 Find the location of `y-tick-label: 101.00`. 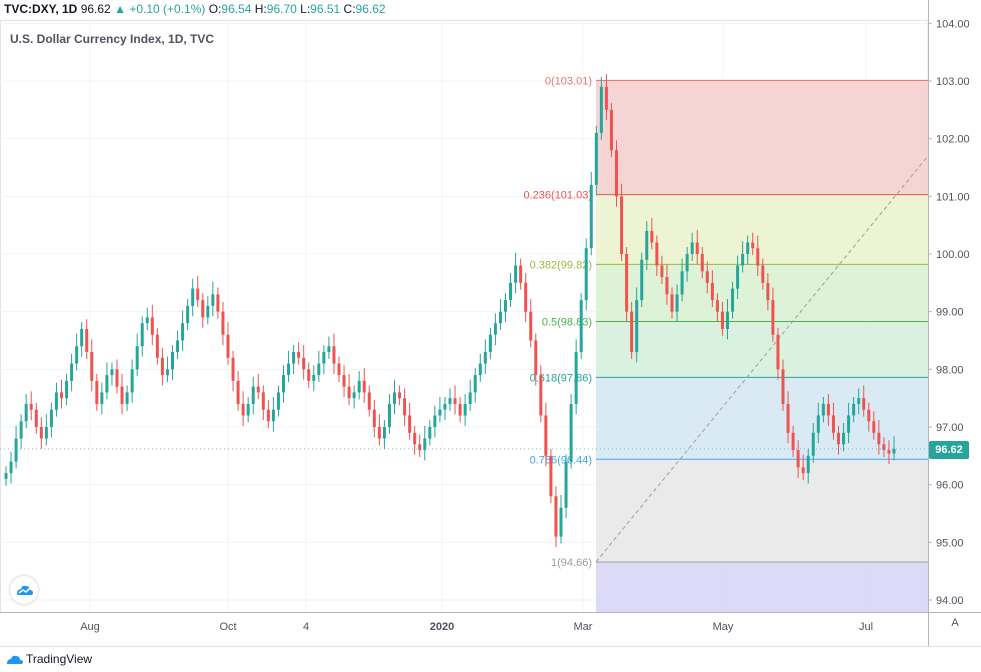

y-tick-label: 101.00 is located at coordinates (953, 197).